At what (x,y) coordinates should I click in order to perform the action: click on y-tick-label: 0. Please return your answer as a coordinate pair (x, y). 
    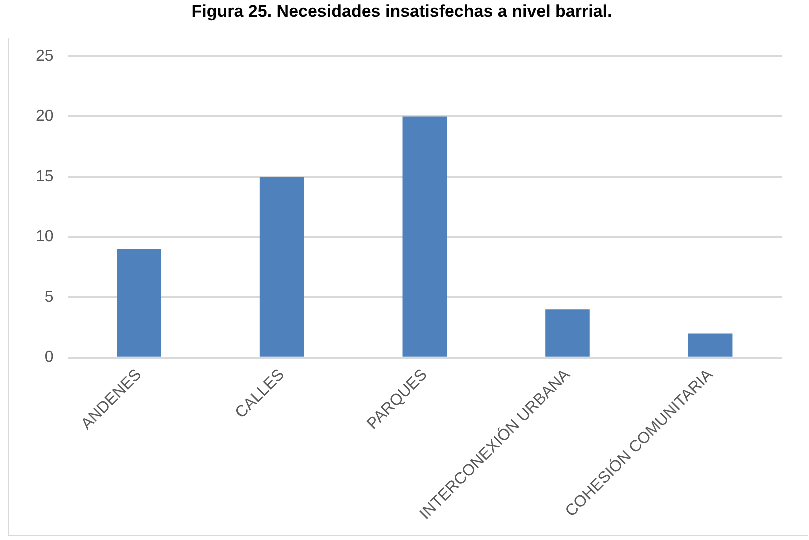
    Looking at the image, I should click on (49, 357).